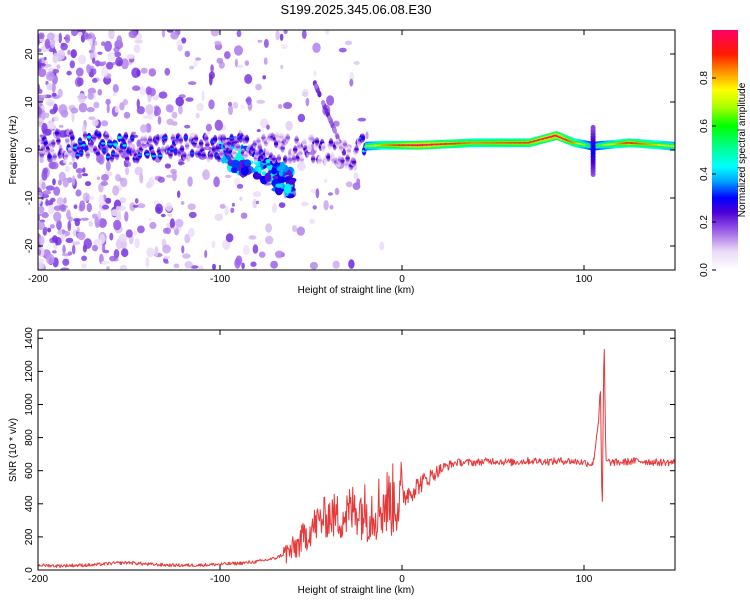 This screenshot has width=750, height=600. I want to click on snr-ytick-label: 800, so click(29, 437).